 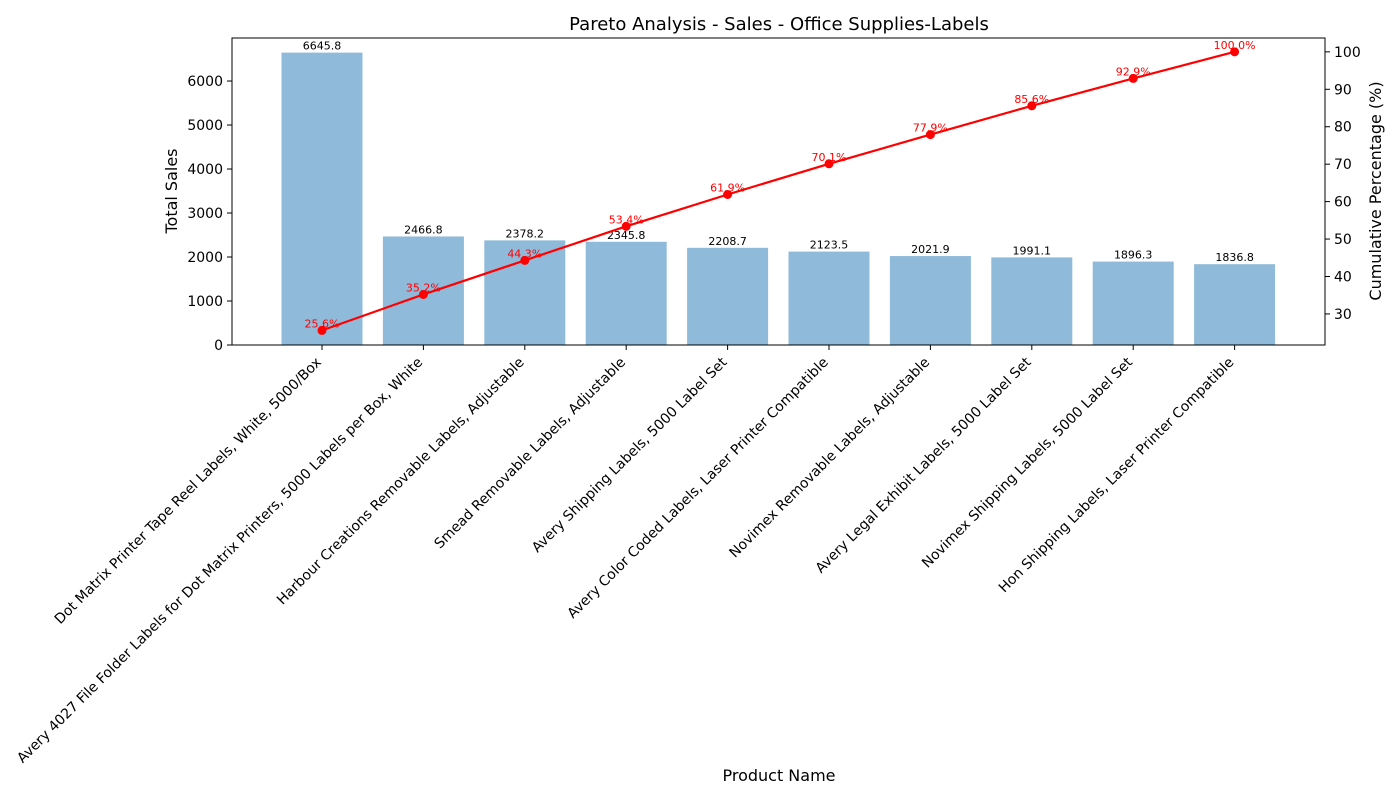 I want to click on bar-value-label: 2466.8, so click(x=423, y=229).